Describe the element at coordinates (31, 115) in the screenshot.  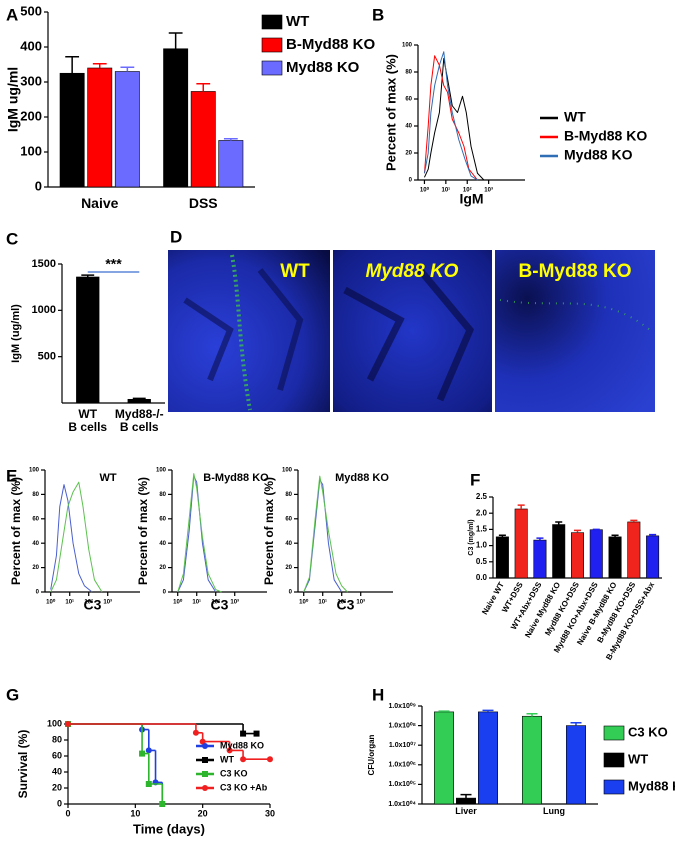
I see `y-tick-label: 200` at that location.